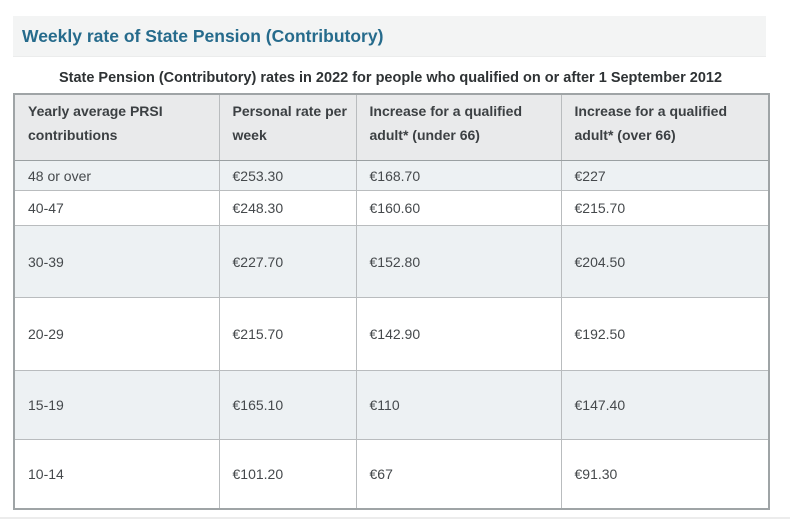 The image size is (790, 522). Describe the element at coordinates (287, 474) in the screenshot. I see `cell-personal-rate: €101.20` at that location.